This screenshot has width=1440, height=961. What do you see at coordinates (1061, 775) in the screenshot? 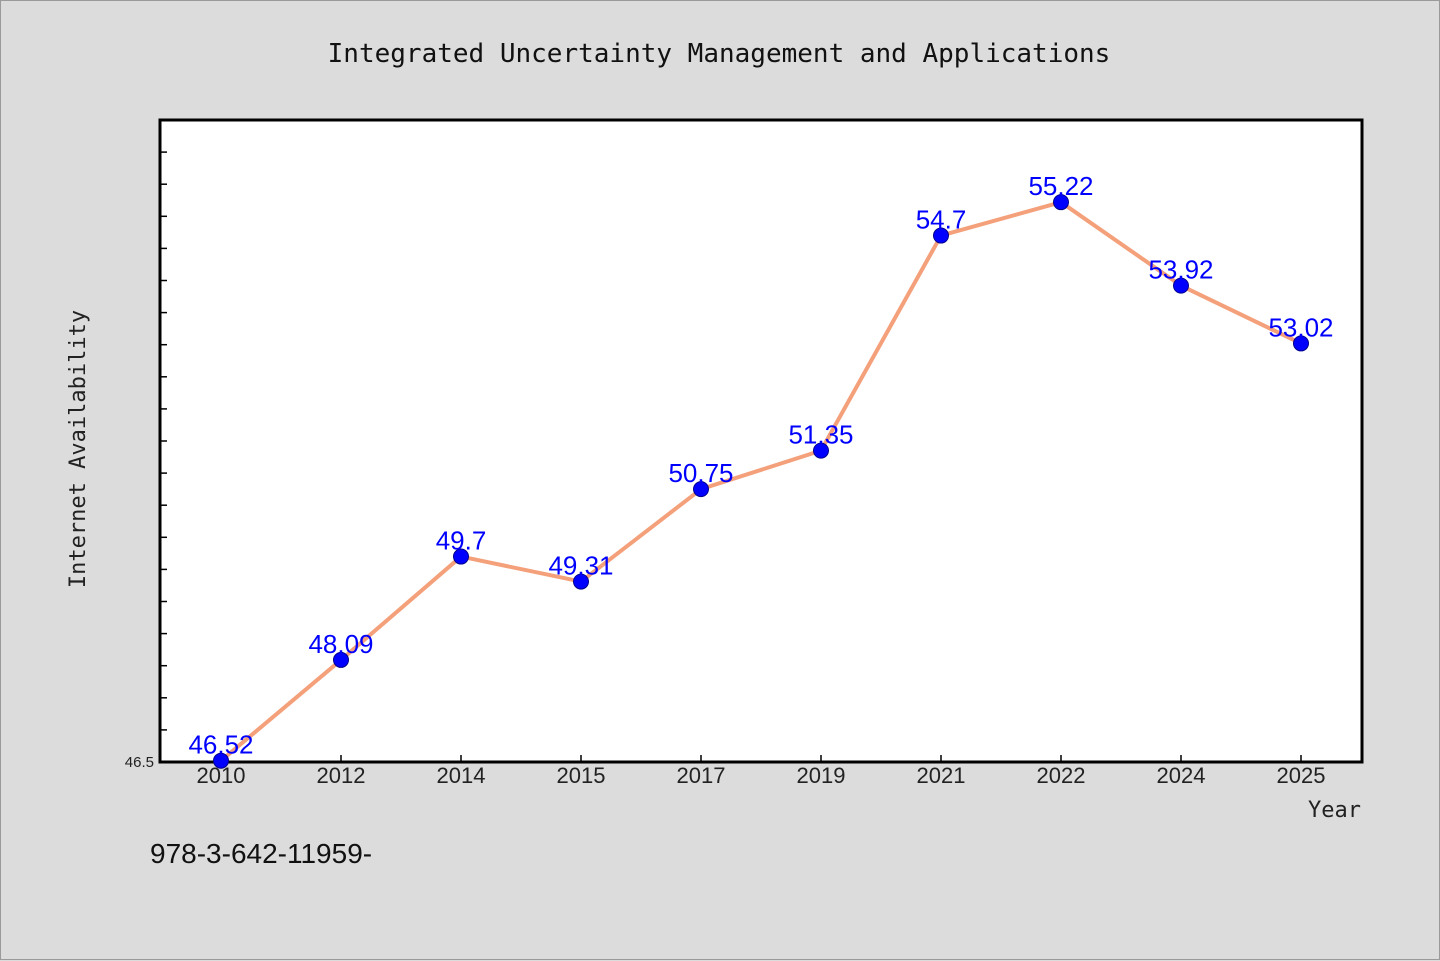
I see `x-tick-label: 2022` at bounding box center [1061, 775].